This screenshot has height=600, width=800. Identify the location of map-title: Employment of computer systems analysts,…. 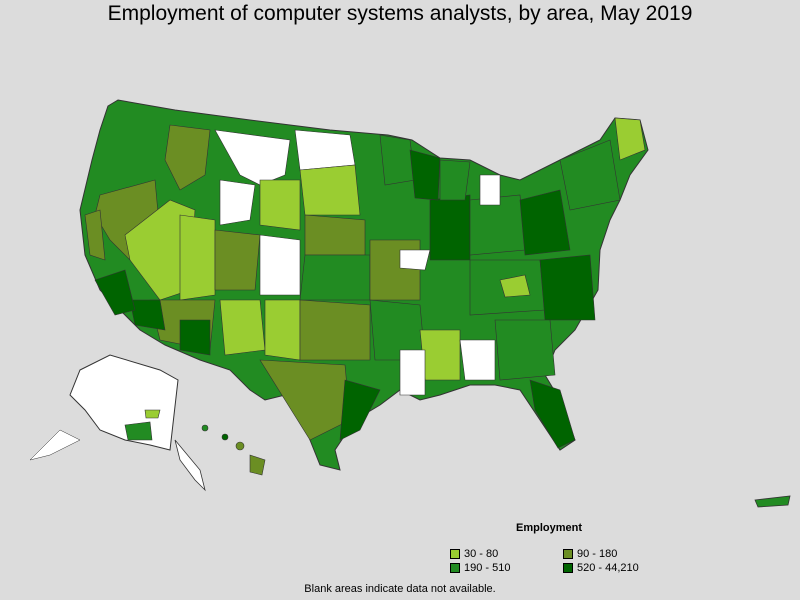
(400, 13).